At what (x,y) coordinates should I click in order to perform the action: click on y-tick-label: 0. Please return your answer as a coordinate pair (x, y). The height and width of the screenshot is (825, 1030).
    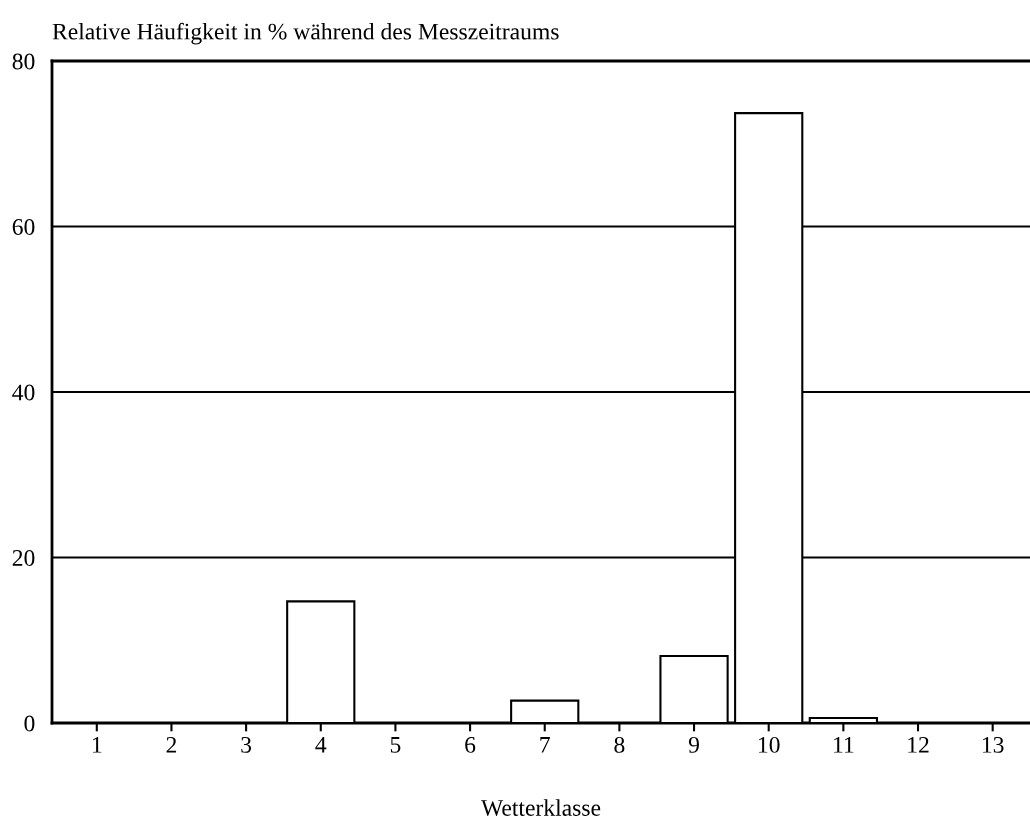
    Looking at the image, I should click on (29, 723).